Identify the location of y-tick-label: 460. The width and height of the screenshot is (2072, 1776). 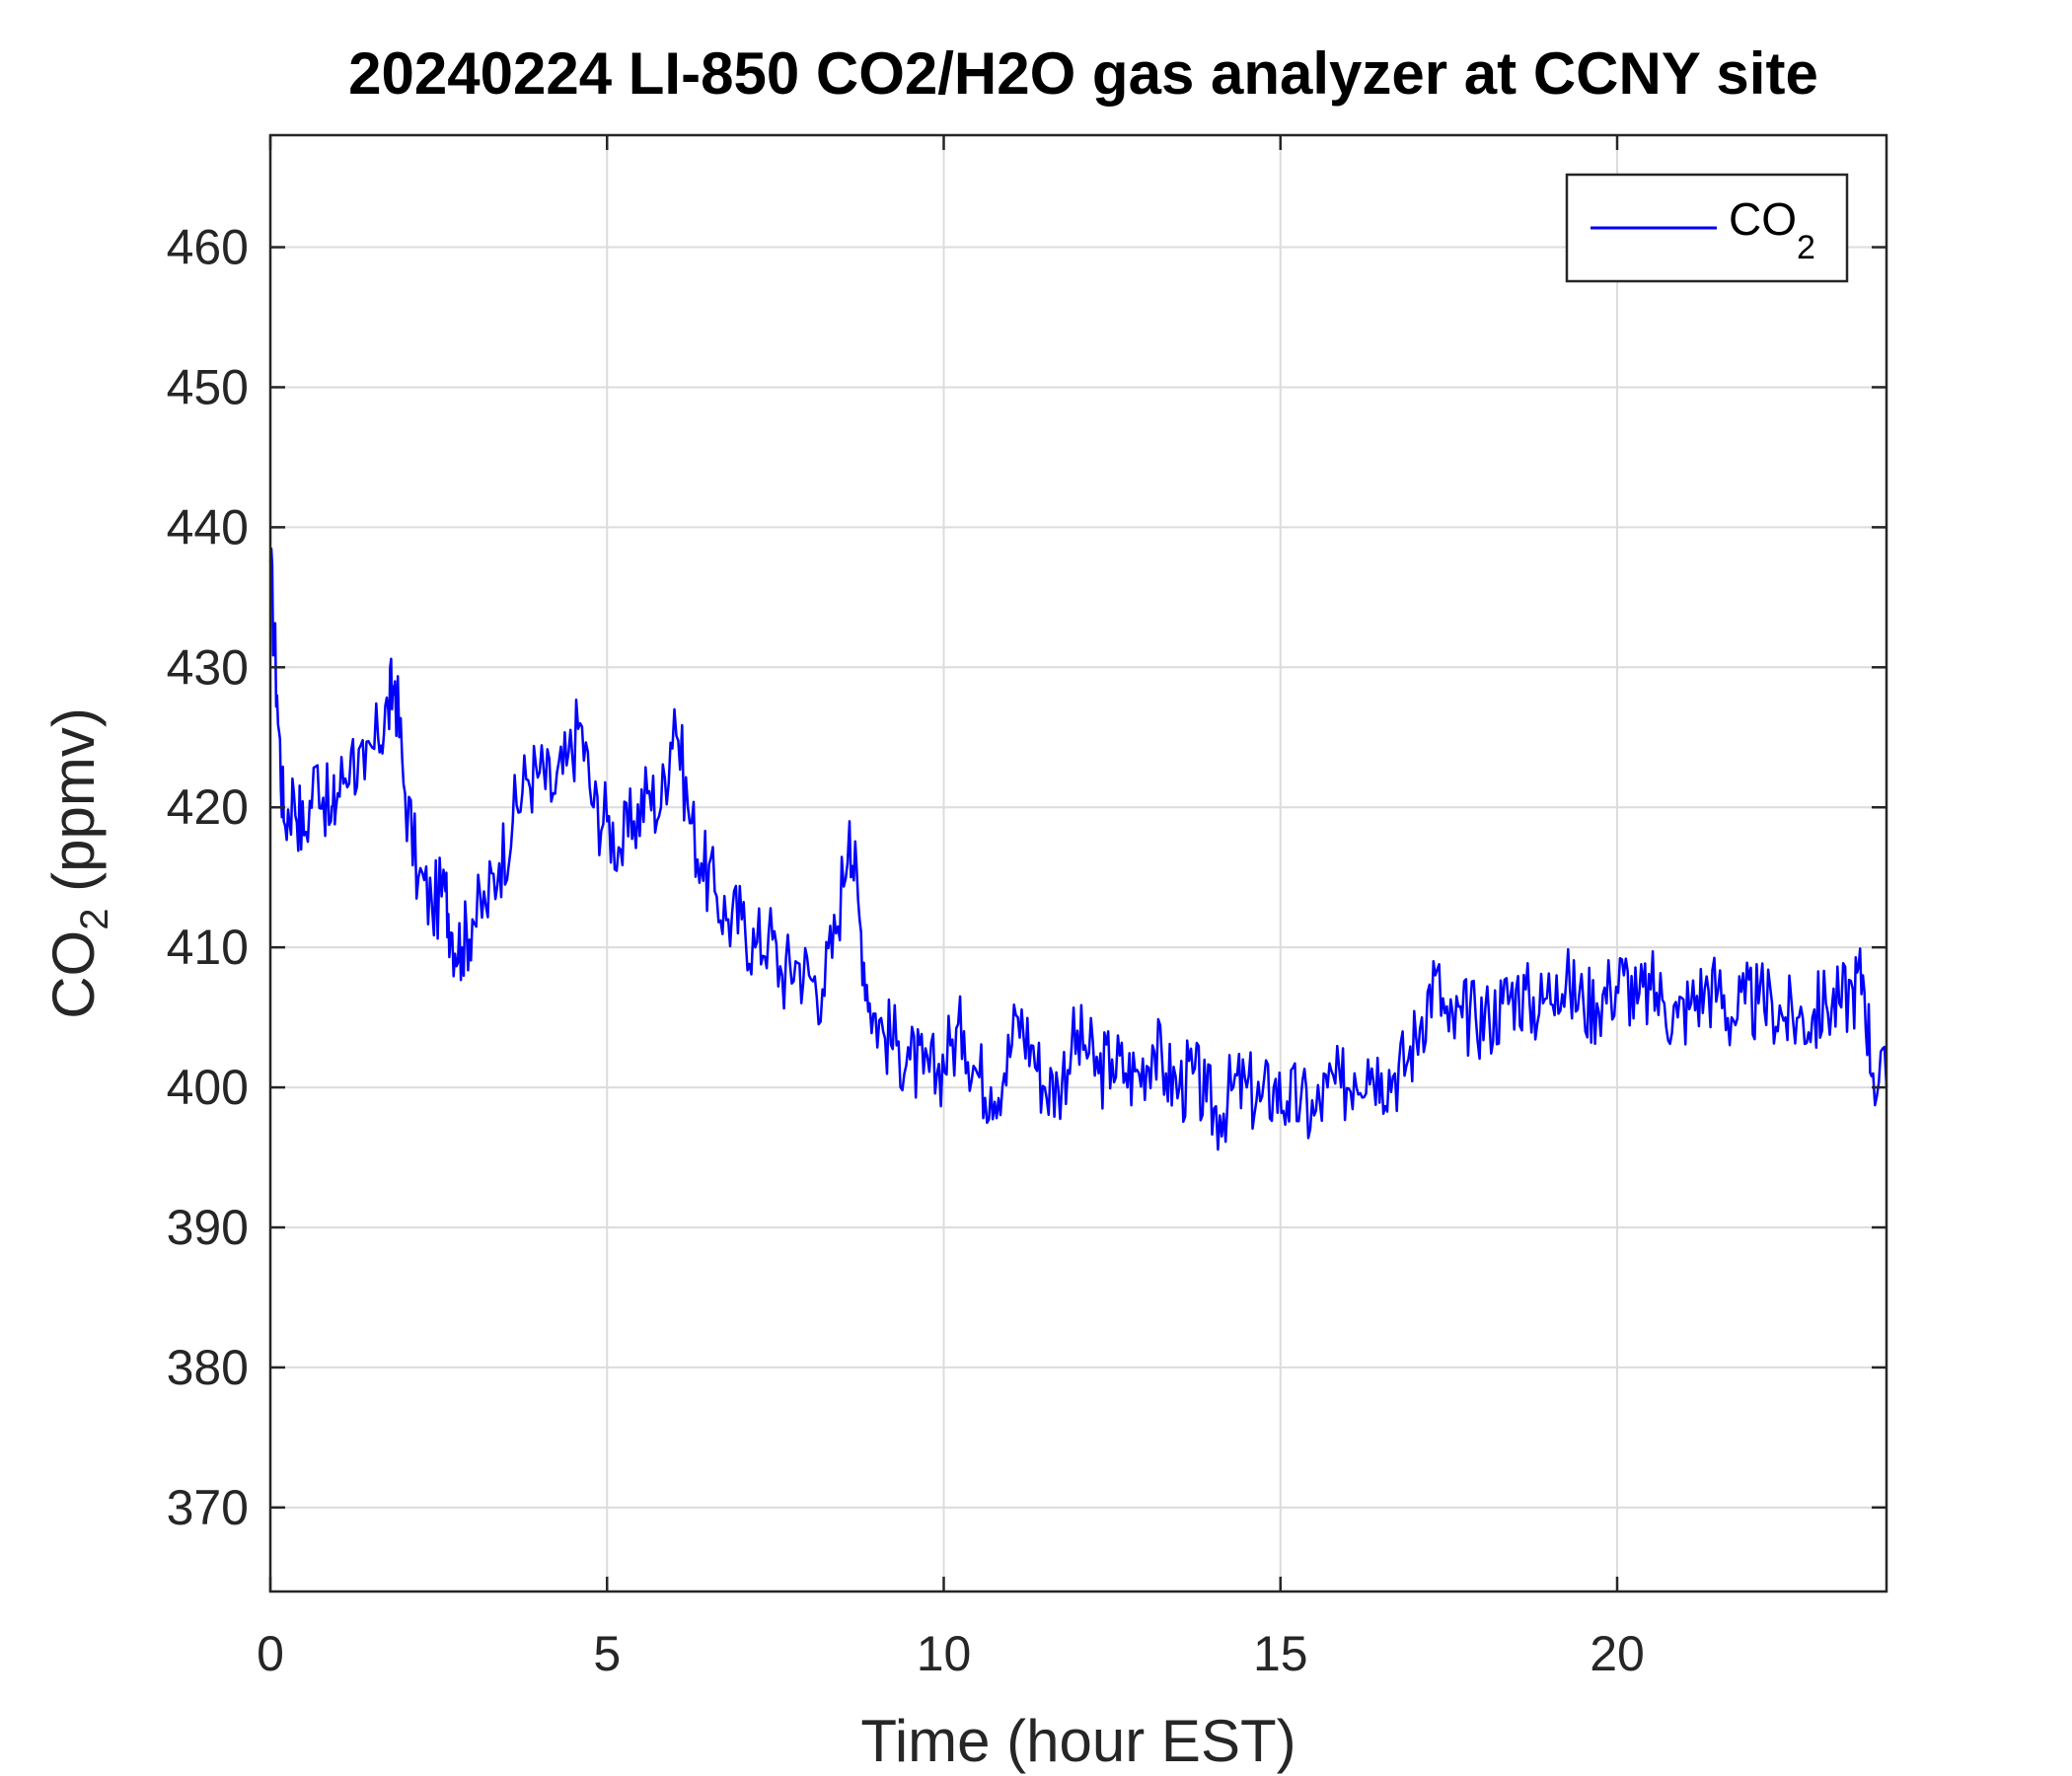
(208, 248).